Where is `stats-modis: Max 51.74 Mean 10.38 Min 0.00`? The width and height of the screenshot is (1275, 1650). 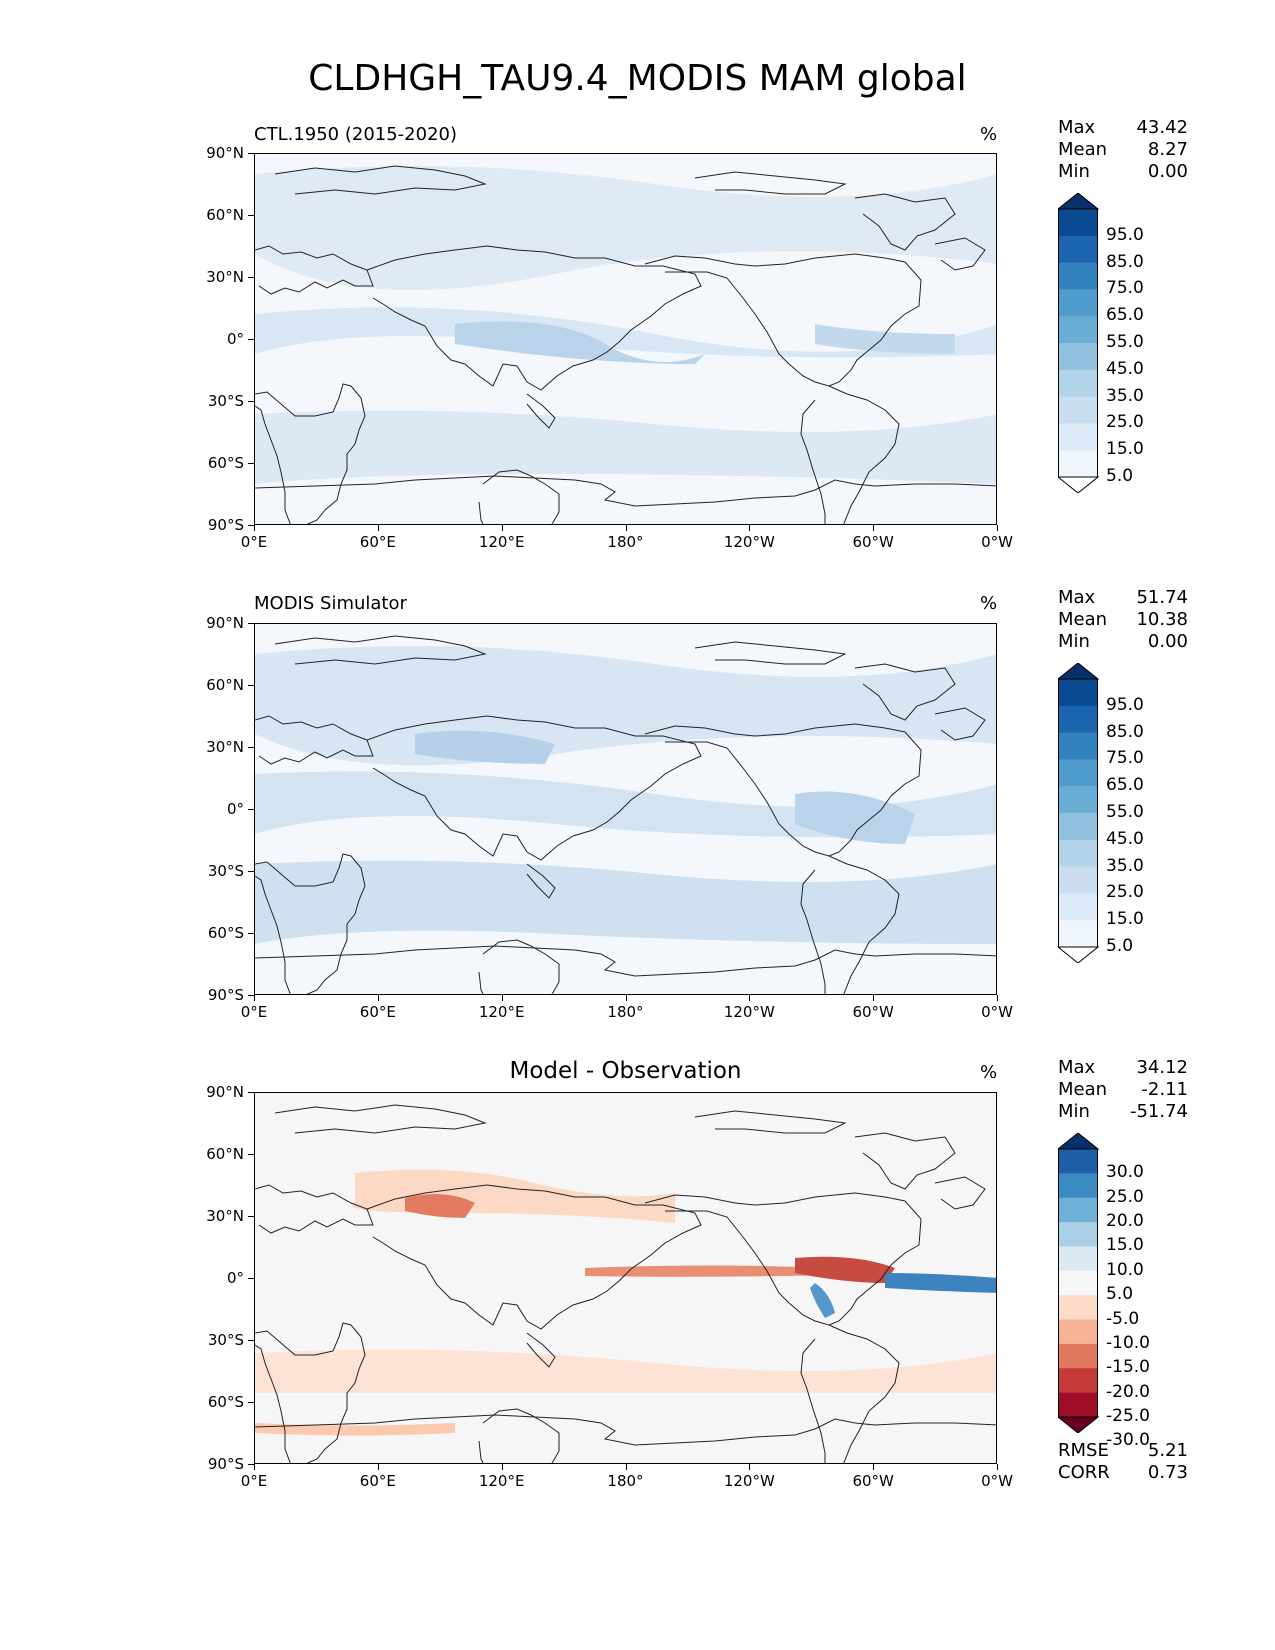 stats-modis: Max 51.74 Mean 10.38 Min 0.00 is located at coordinates (1123, 620).